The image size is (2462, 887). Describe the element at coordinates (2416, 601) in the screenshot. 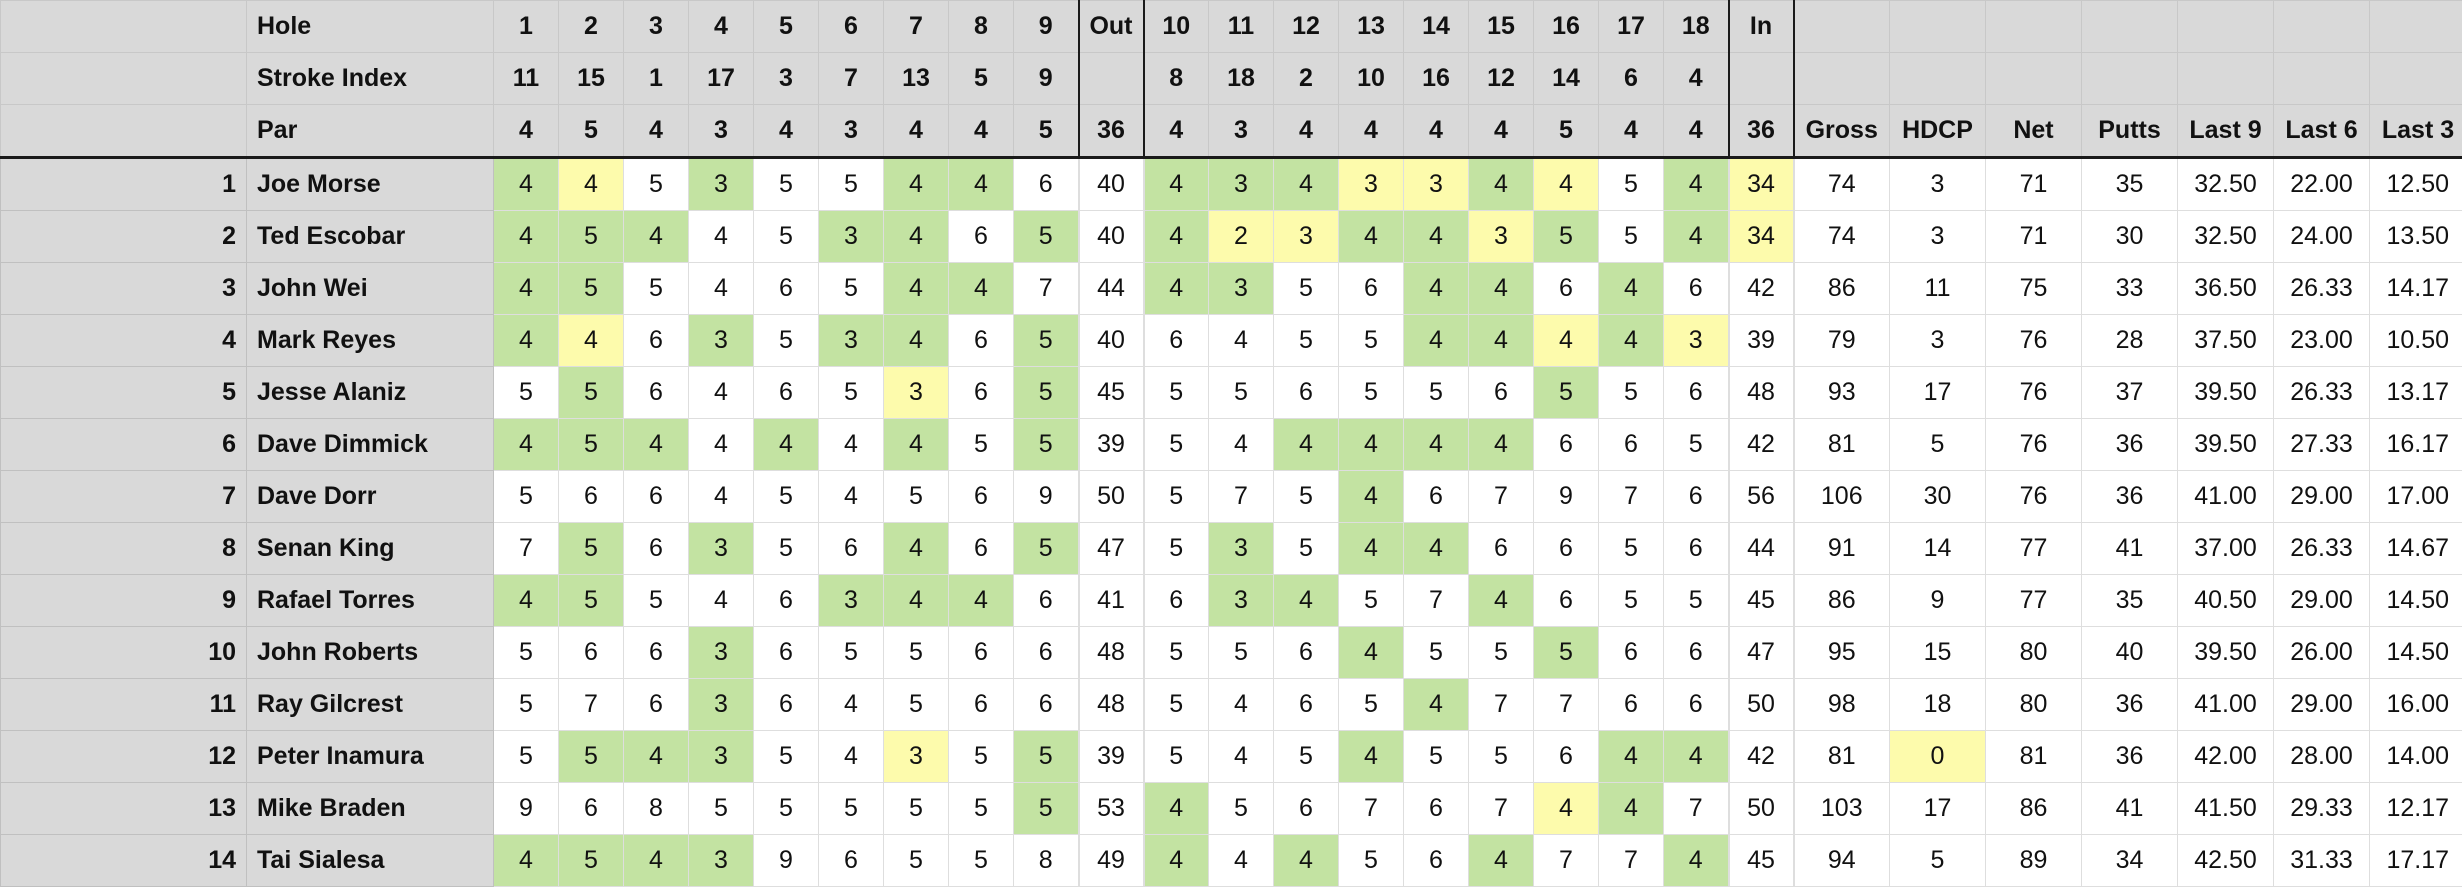

I see `last-3: 14.50` at that location.